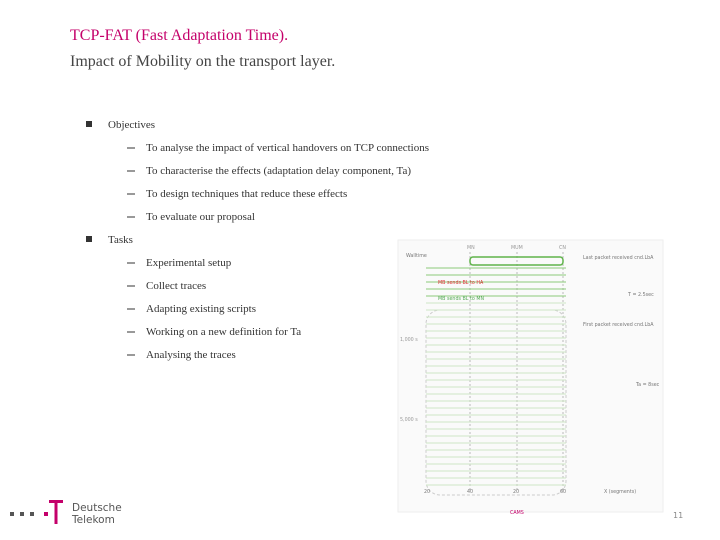 This screenshot has height=540, width=720. Describe the element at coordinates (223, 332) in the screenshot. I see `sub-item: Working on a new definition for Ta` at that location.